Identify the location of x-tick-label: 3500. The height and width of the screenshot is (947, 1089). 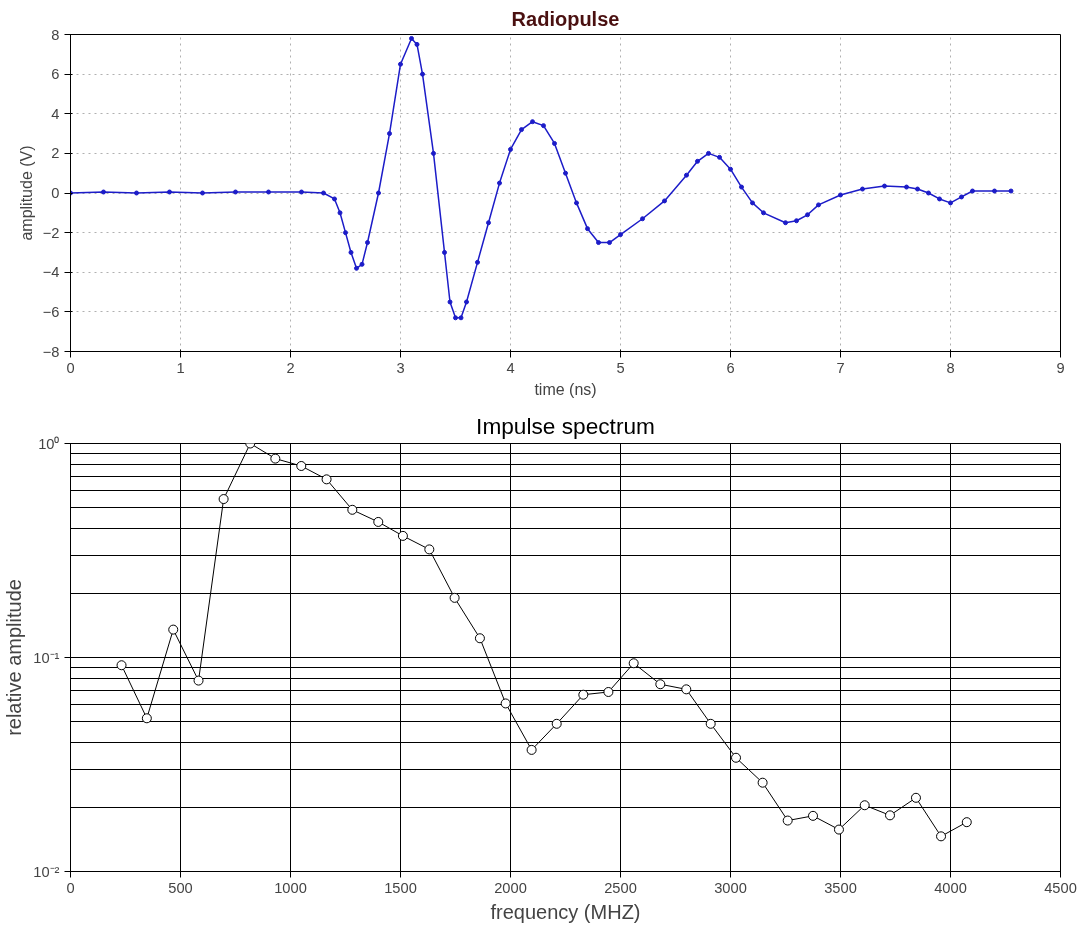
(840, 887).